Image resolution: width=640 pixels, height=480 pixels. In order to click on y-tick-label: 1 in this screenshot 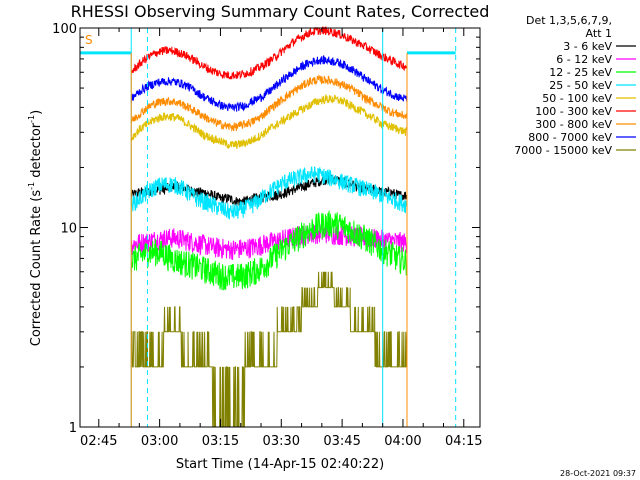, I will do `click(73, 428)`.